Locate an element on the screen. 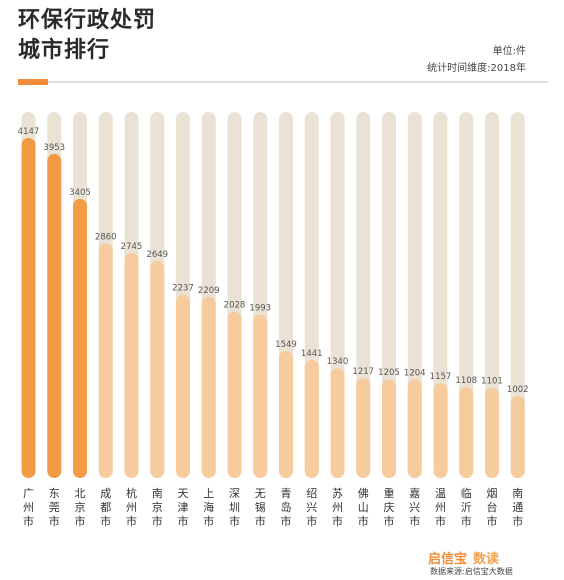 The width and height of the screenshot is (564, 580). title-accent-bar is located at coordinates (33, 82).